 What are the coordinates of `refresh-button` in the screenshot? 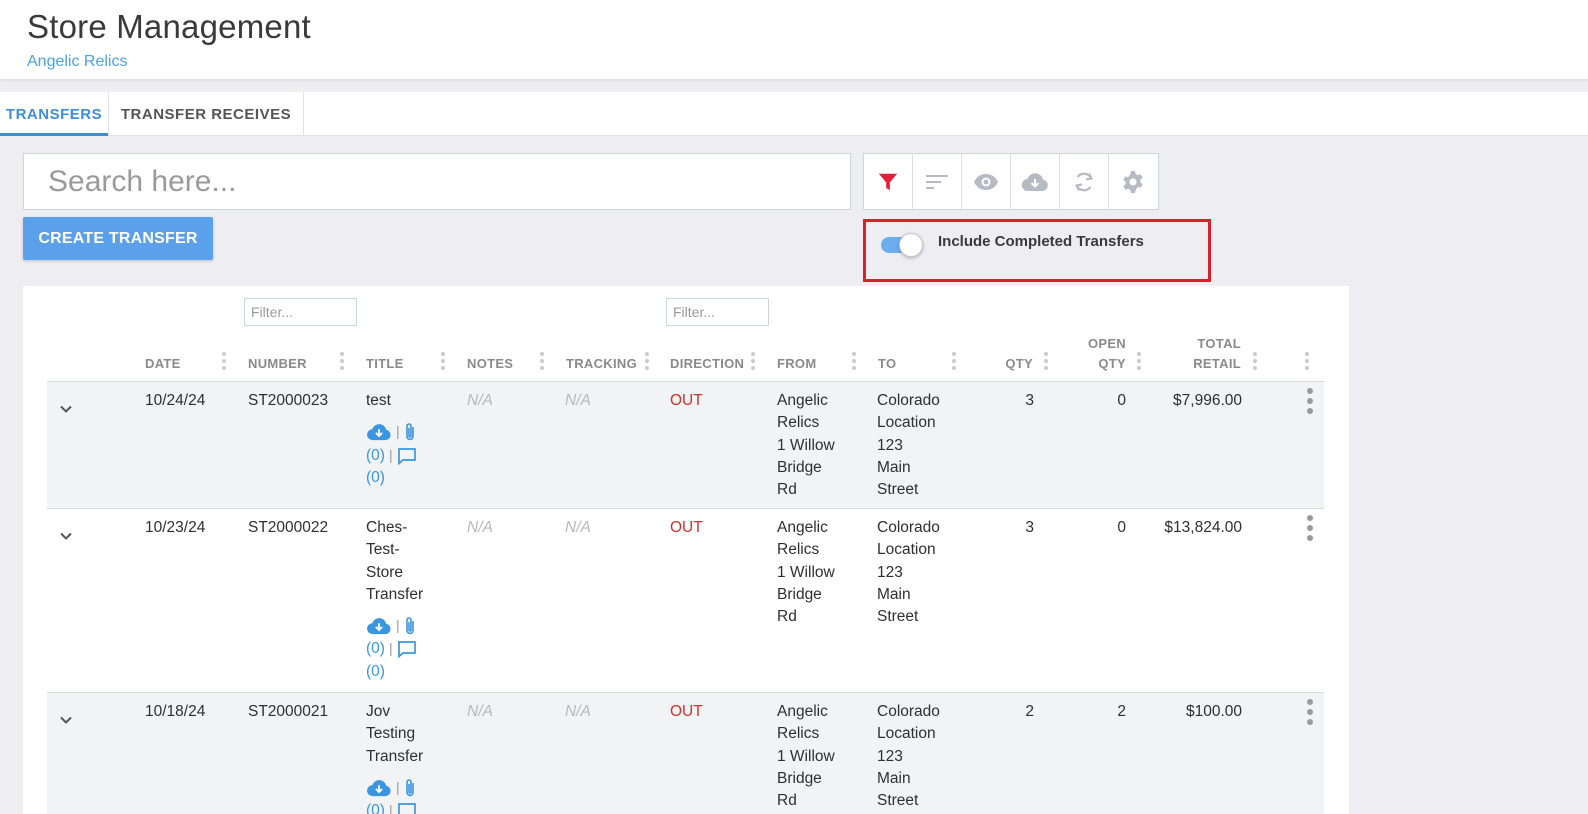 It's located at (1084, 181).